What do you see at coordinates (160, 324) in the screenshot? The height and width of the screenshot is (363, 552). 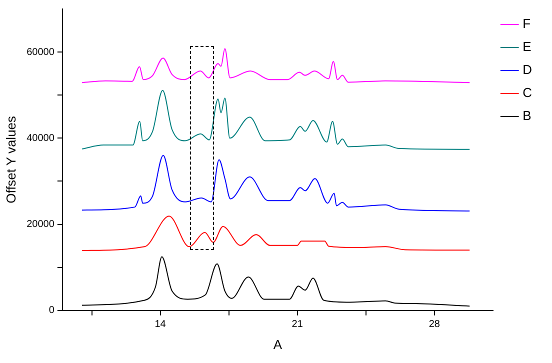 I see `x-tick-label: 14` at bounding box center [160, 324].